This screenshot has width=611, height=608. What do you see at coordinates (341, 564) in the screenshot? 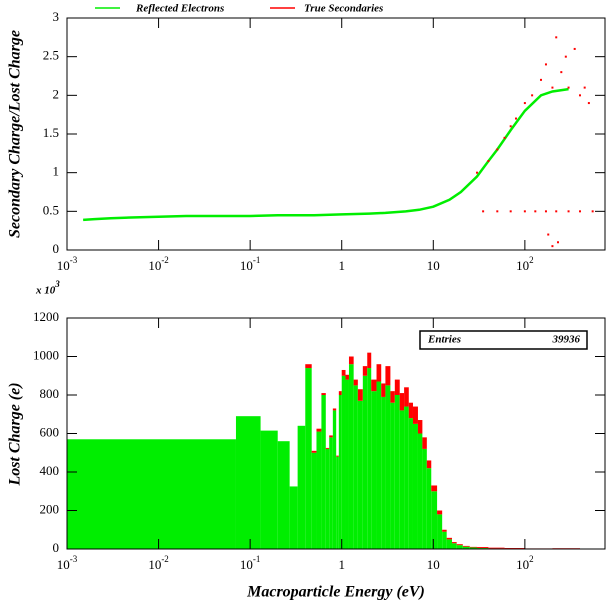
I see `x-tick-label: 1` at bounding box center [341, 564].